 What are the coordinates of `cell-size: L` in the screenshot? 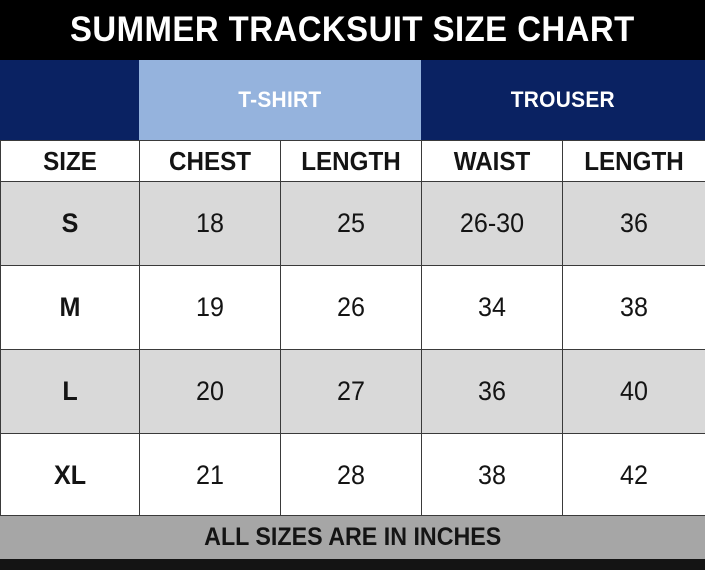 It's located at (70, 391).